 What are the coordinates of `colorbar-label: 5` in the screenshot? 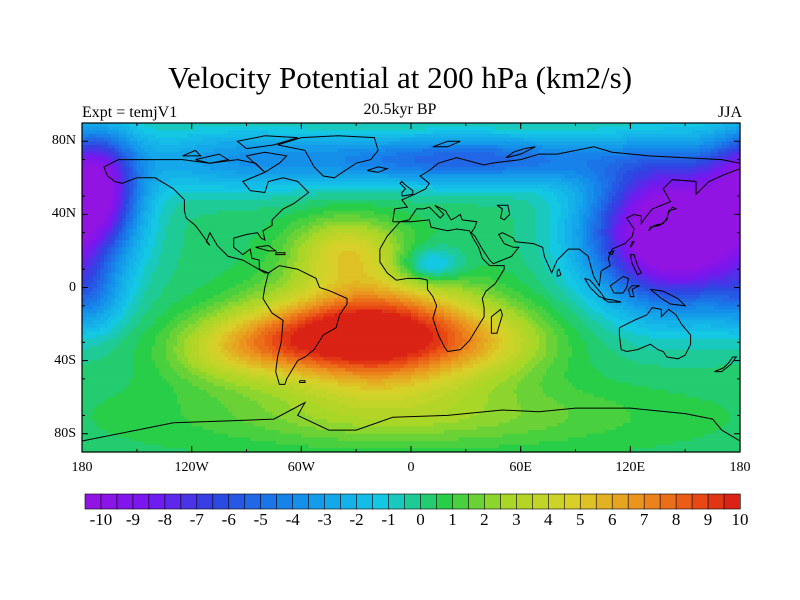 It's located at (580, 519).